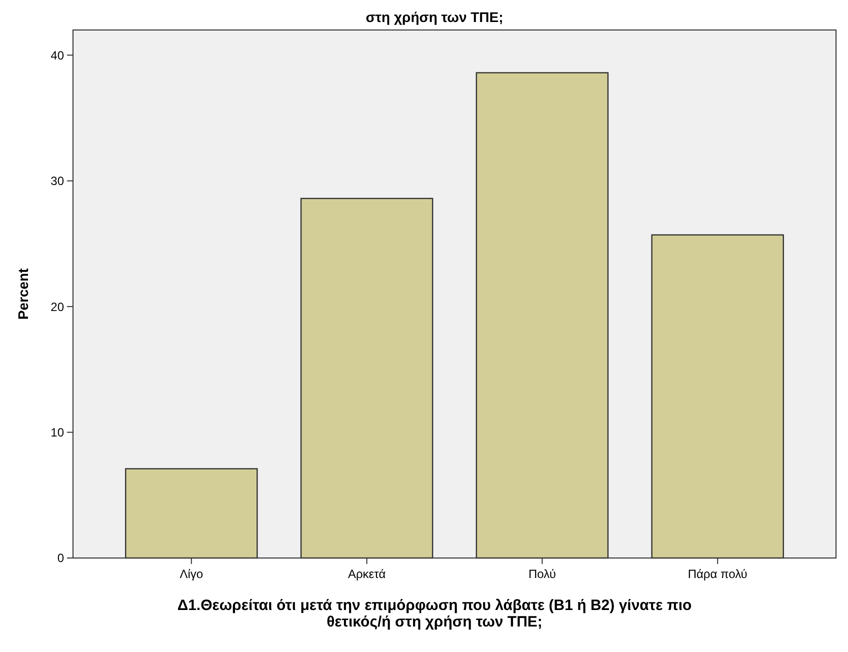 This screenshot has height=652, width=848. I want to click on x-tick-label: Λίγο, so click(192, 574).